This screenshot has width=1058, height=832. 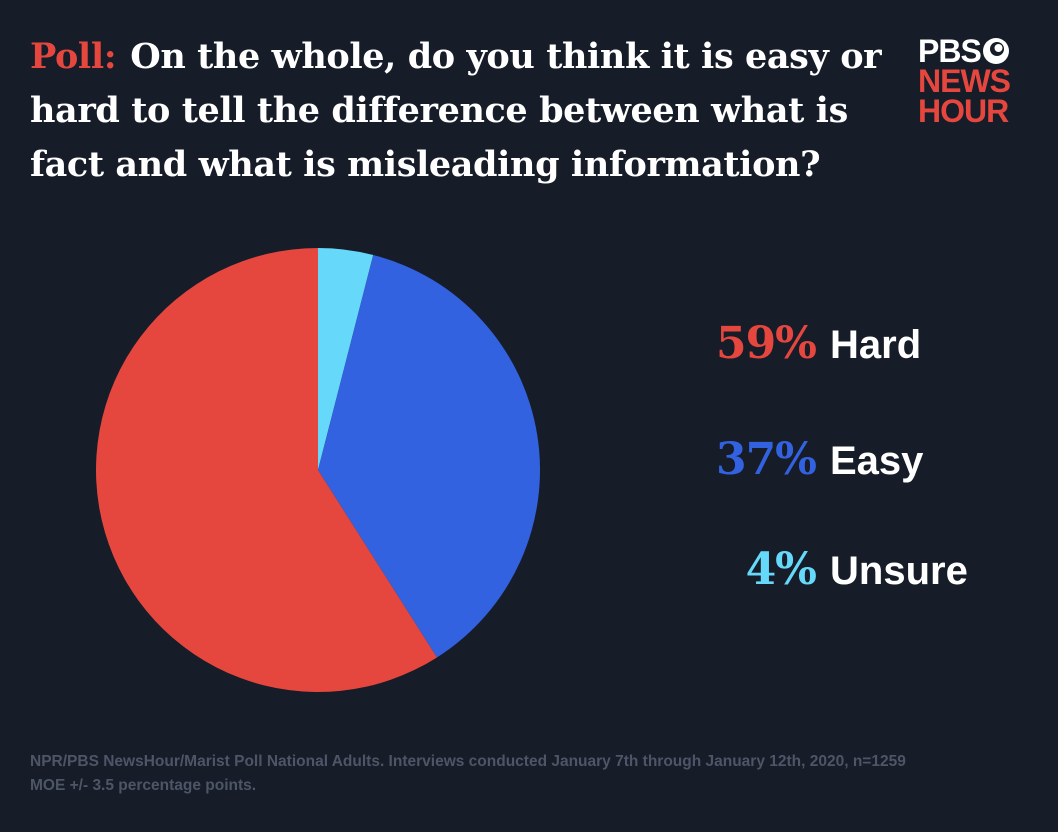 What do you see at coordinates (950, 51) in the screenshot?
I see `logo-line-1: PBS` at bounding box center [950, 51].